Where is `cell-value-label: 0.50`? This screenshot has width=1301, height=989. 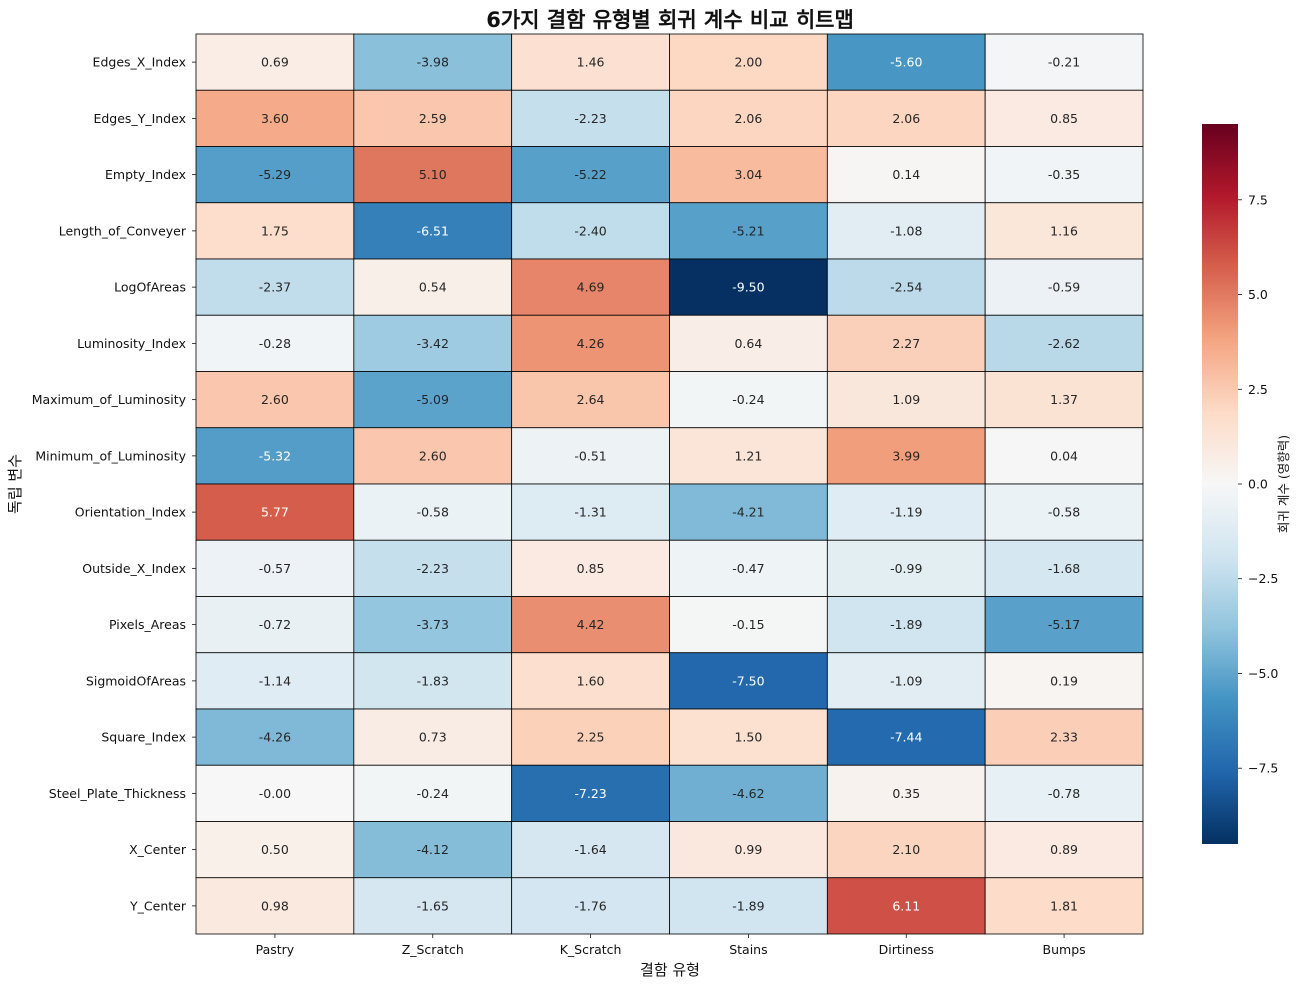 cell-value-label: 0.50 is located at coordinates (275, 849).